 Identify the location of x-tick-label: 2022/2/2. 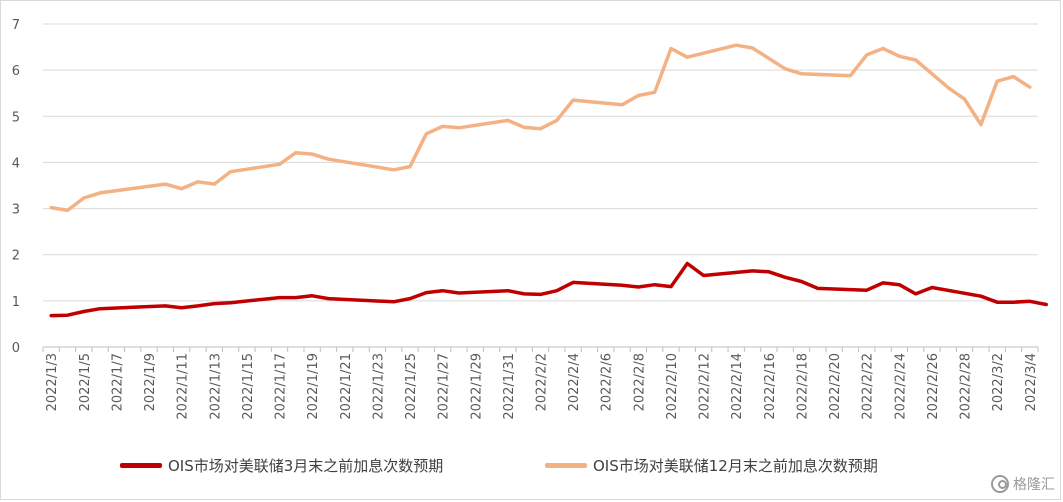
(542, 382).